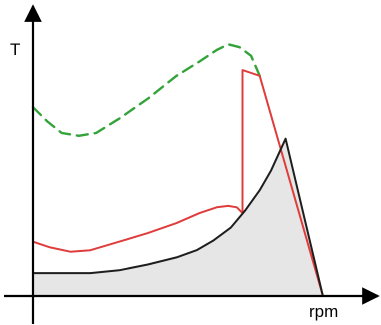  I want to click on x-axis-label: rpm, so click(323, 311).